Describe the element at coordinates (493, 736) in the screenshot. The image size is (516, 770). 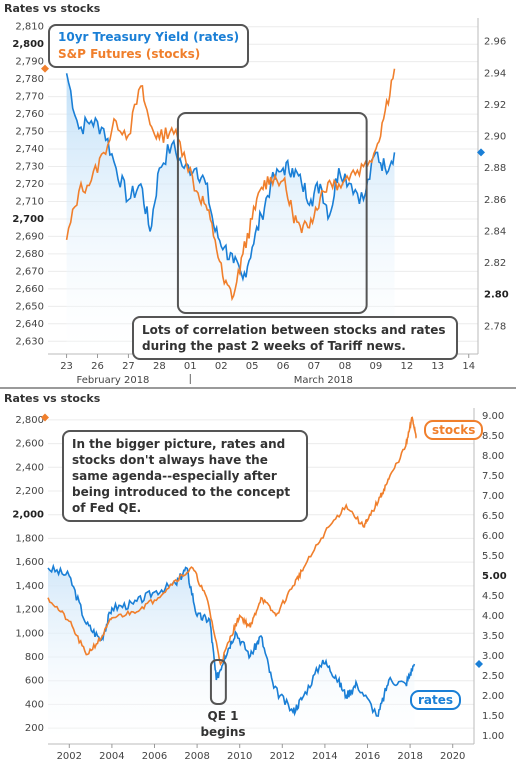
I see `right-tick-label: 1.00` at that location.